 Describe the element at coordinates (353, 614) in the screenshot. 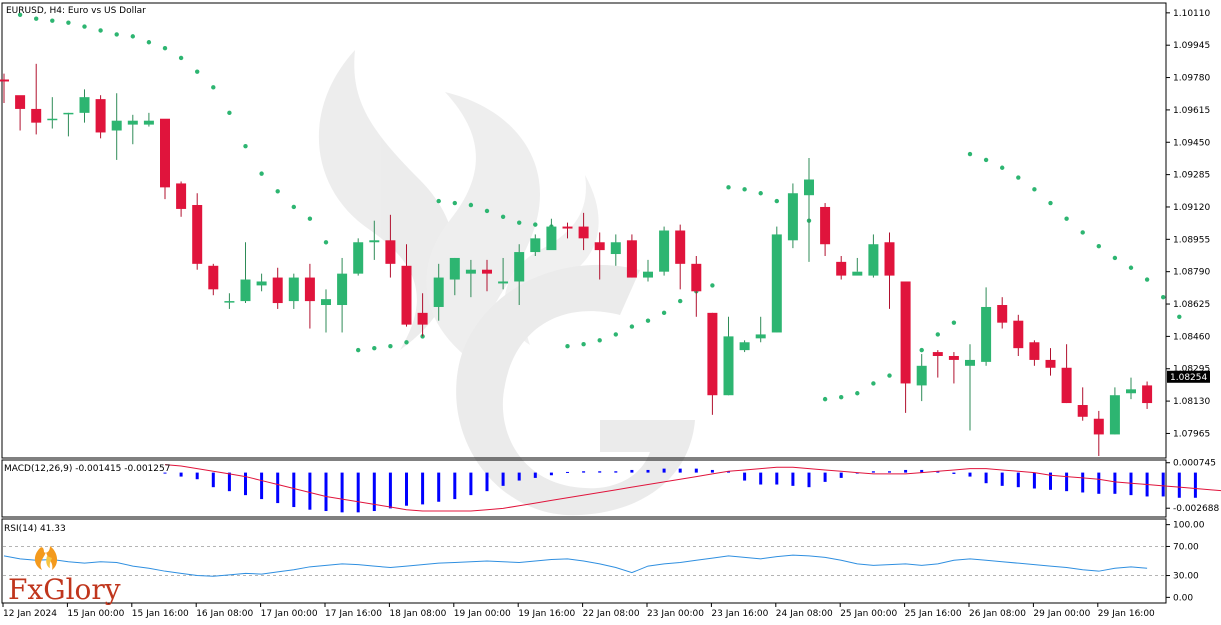

I see `time-tick-label: 17 Jan 16:00` at that location.